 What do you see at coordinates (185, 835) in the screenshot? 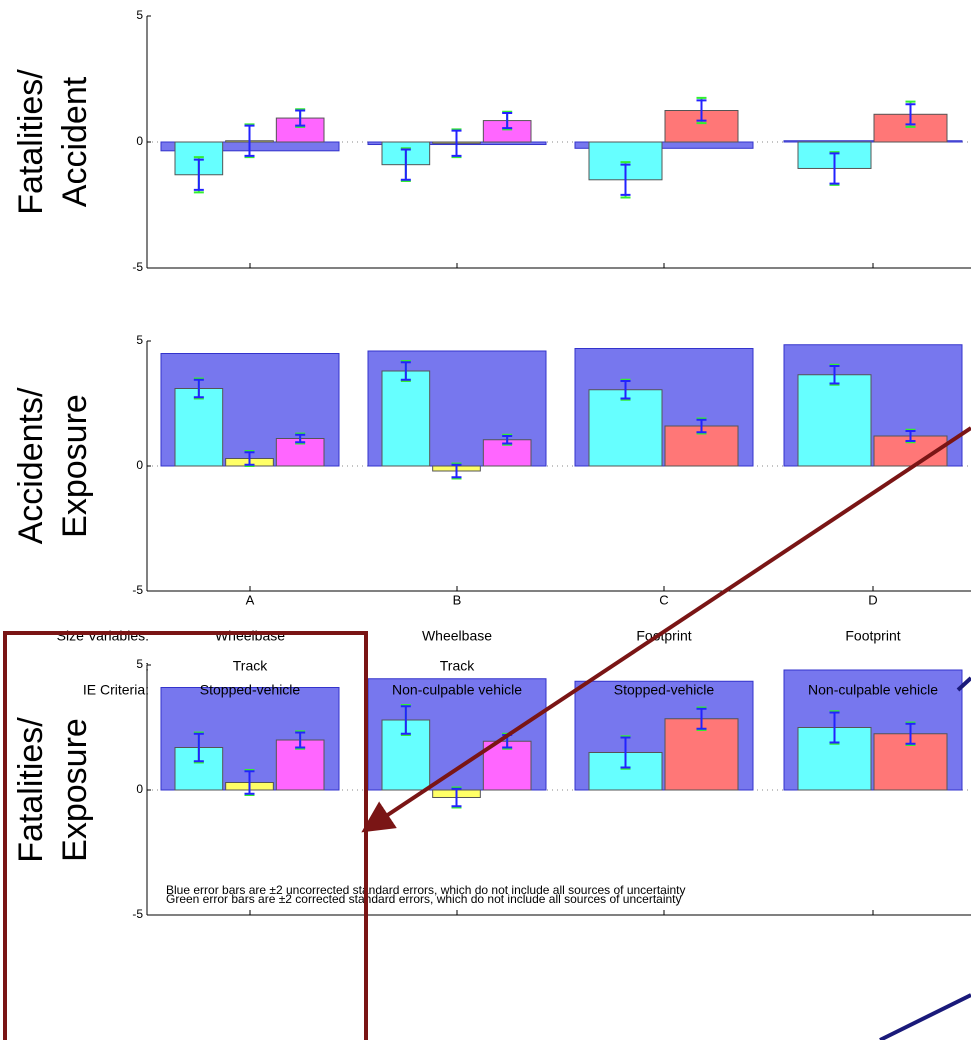
I see `highlight-box` at bounding box center [185, 835].